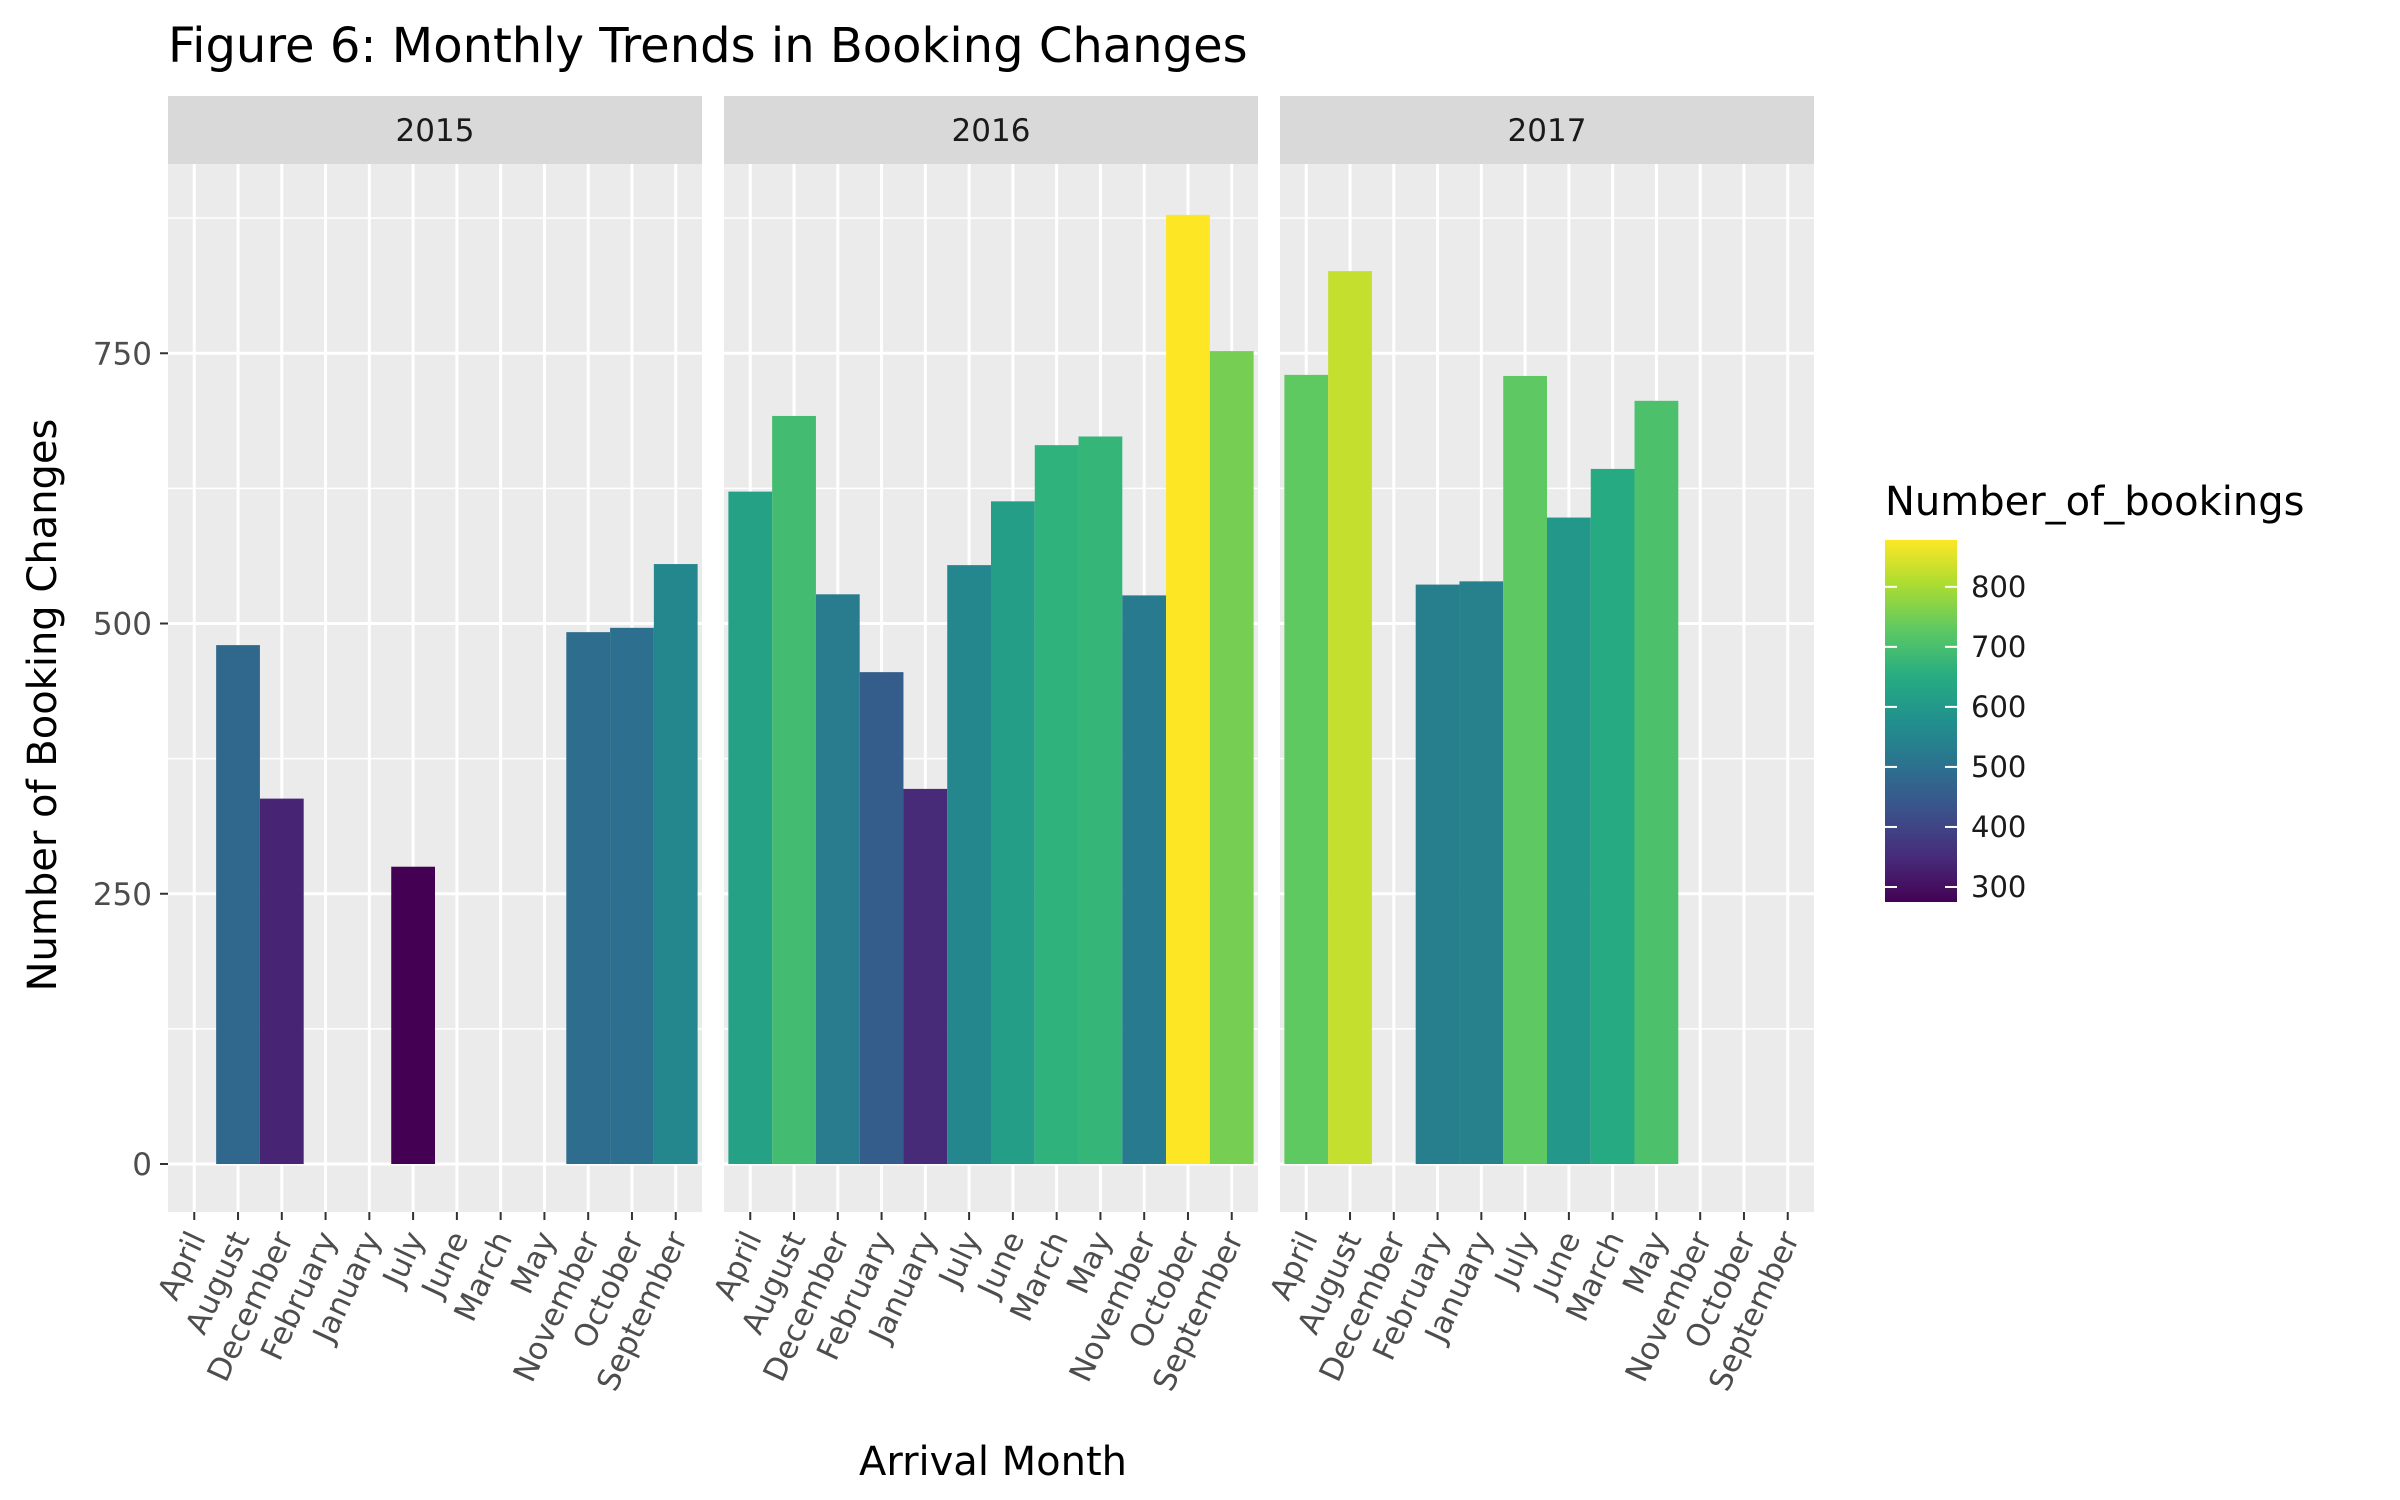  What do you see at coordinates (238, 904) in the screenshot?
I see `bar-2015-August` at bounding box center [238, 904].